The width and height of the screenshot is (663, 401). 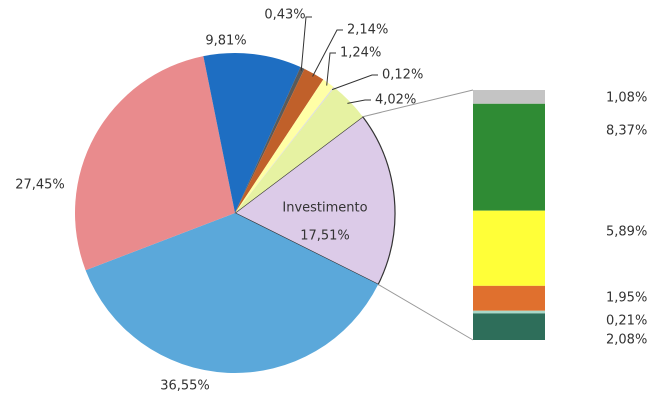 What do you see at coordinates (40, 185) in the screenshot?
I see `slice-label: 27,45%` at bounding box center [40, 185].